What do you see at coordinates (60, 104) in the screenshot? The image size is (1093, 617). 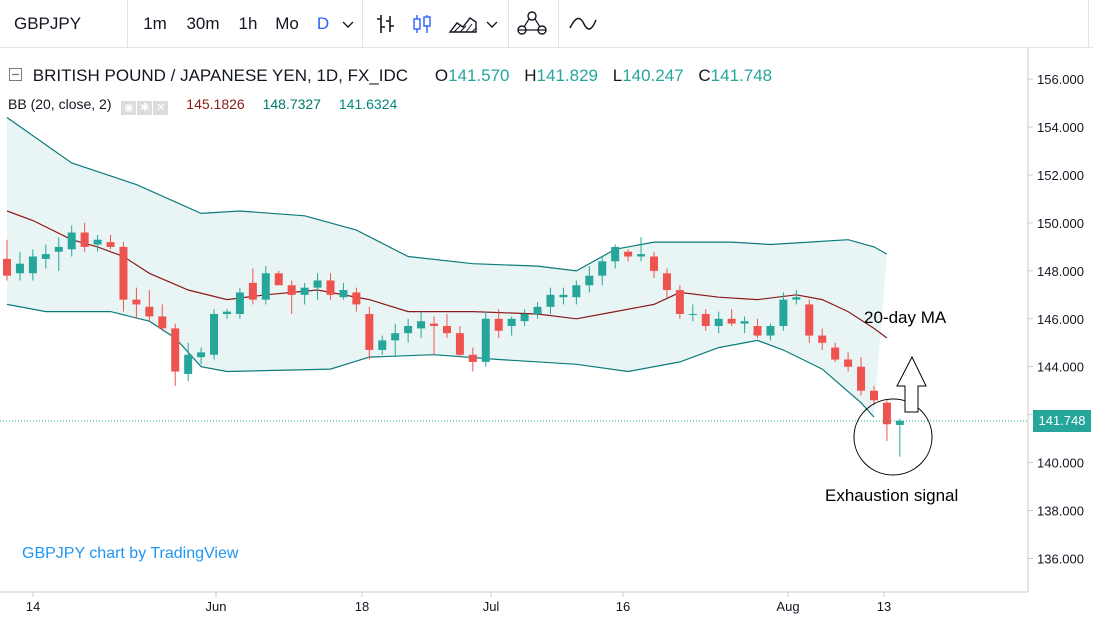 I see `indicator-name: BB (20, close, 2)` at bounding box center [60, 104].